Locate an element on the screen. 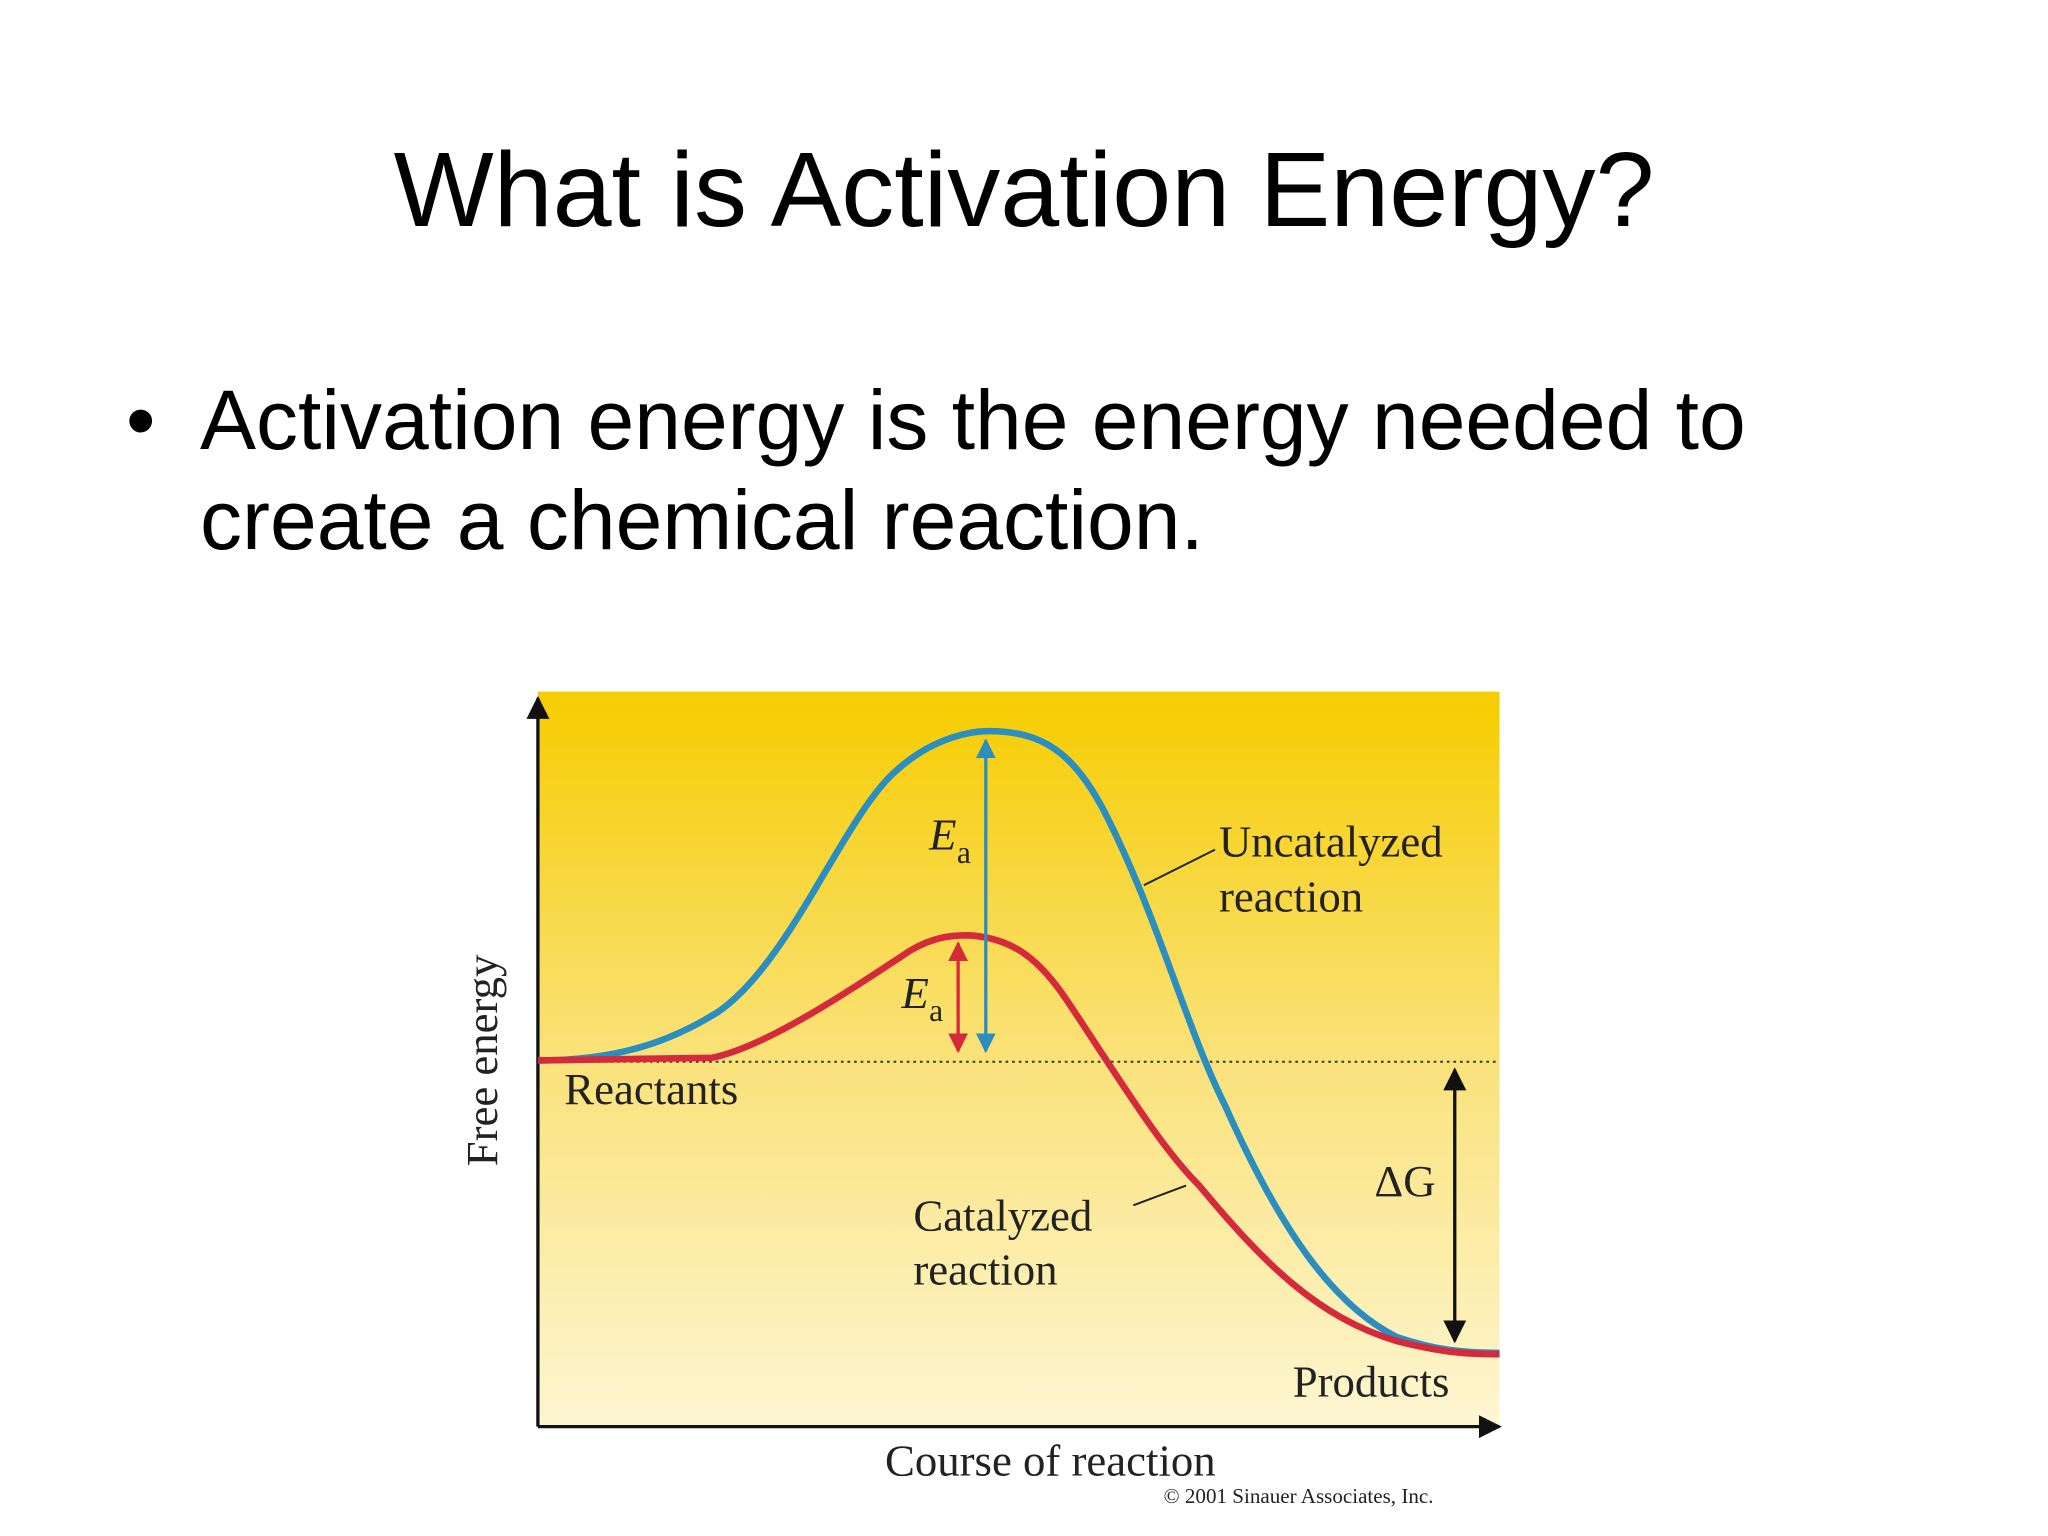 The height and width of the screenshot is (1536, 2048). products-label: Products is located at coordinates (1371, 1381).